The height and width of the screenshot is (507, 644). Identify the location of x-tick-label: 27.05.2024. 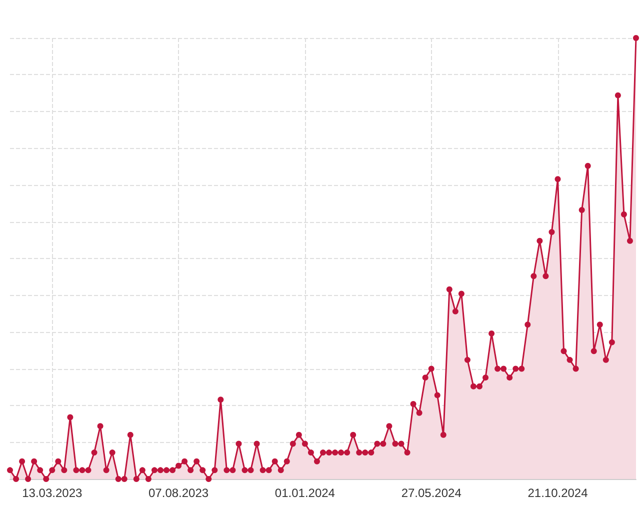
(431, 493).